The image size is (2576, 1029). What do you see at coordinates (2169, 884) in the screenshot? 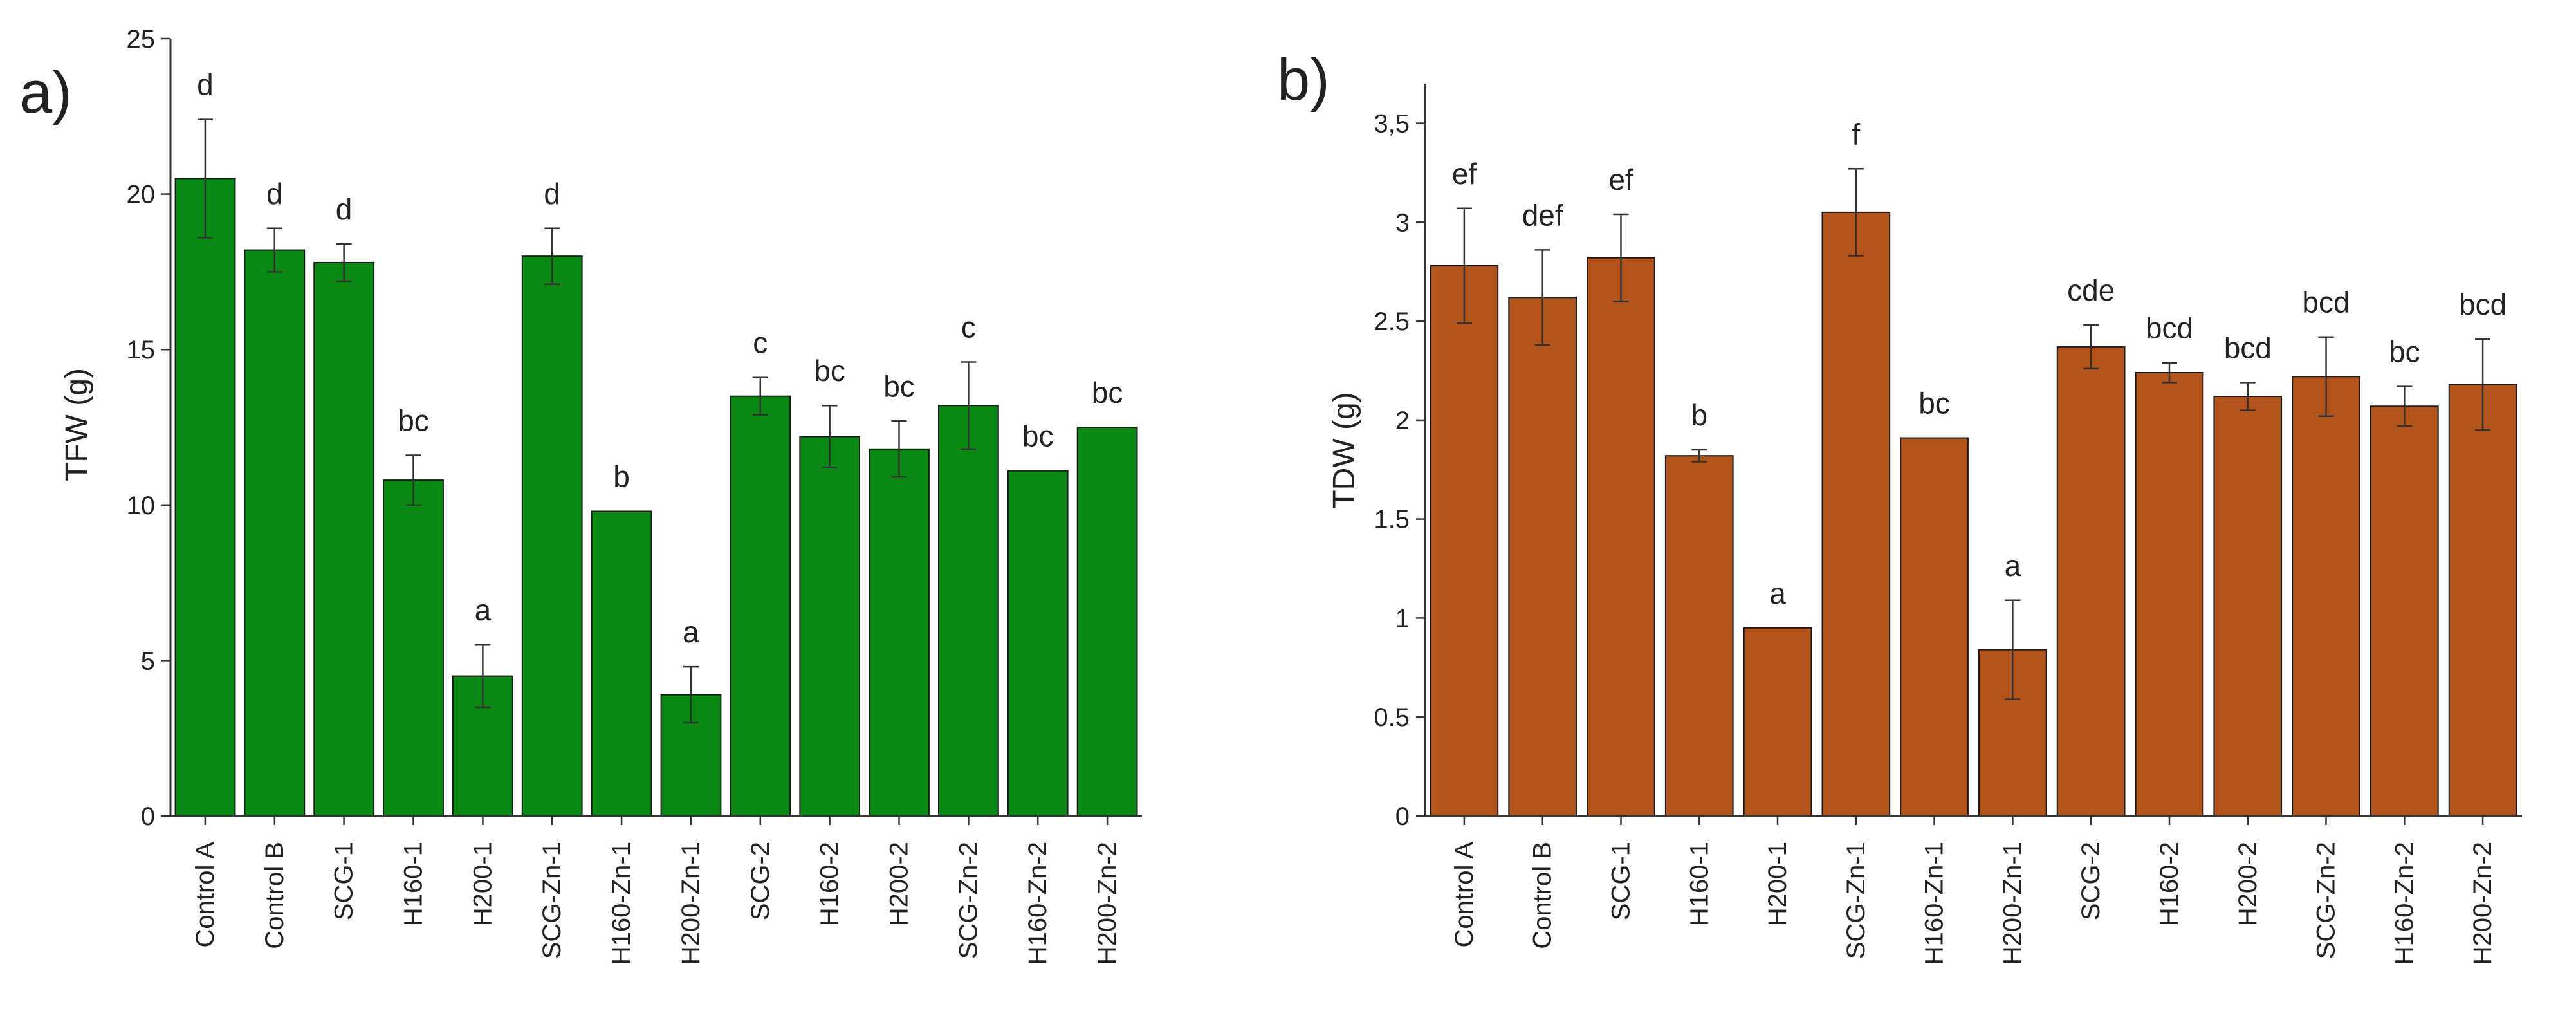
I see `tdw-category-label: H160-2` at bounding box center [2169, 884].